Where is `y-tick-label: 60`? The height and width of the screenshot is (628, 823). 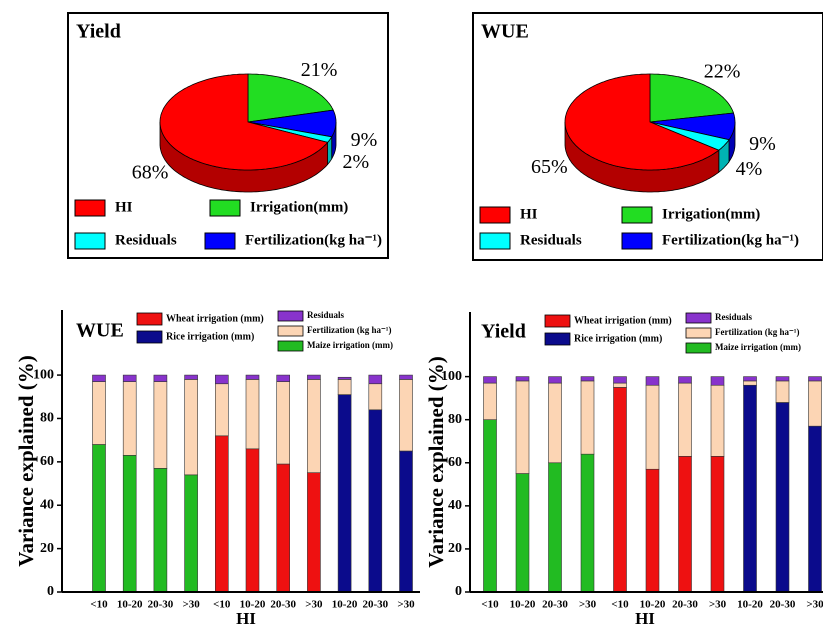 y-tick-label: 60 is located at coordinates (455, 462).